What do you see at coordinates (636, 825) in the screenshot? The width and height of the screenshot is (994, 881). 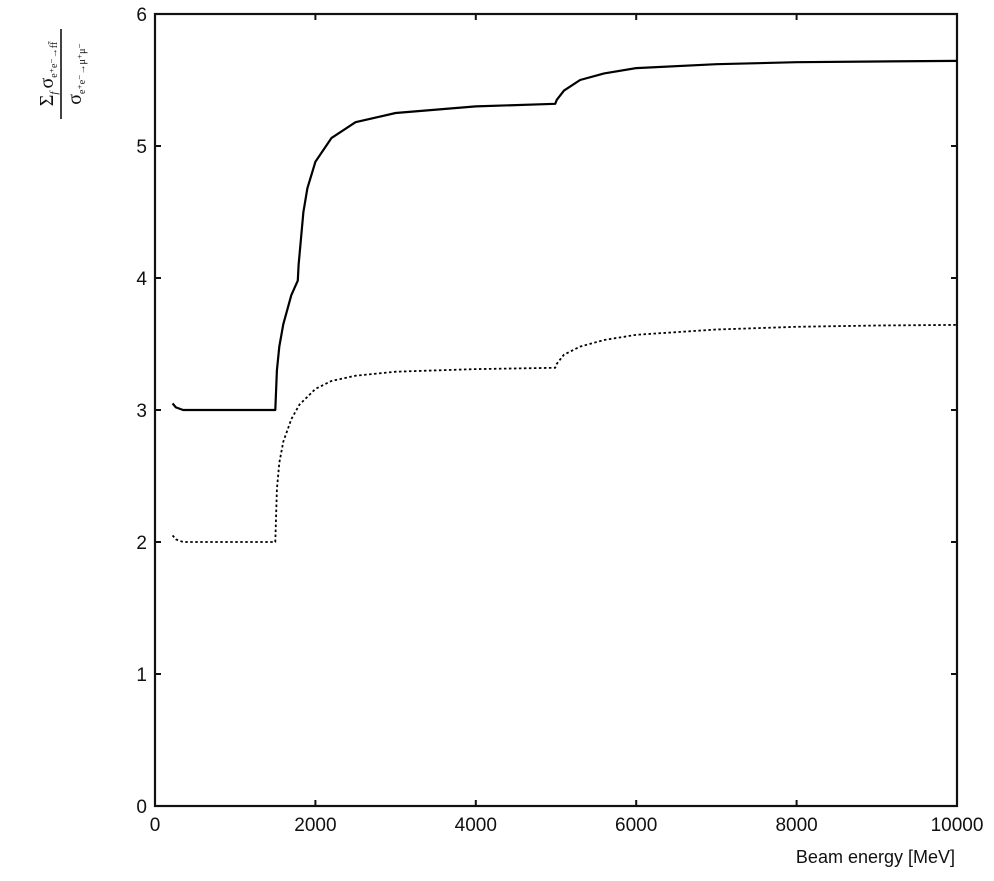 I see `x-tick-label: 6000` at bounding box center [636, 825].